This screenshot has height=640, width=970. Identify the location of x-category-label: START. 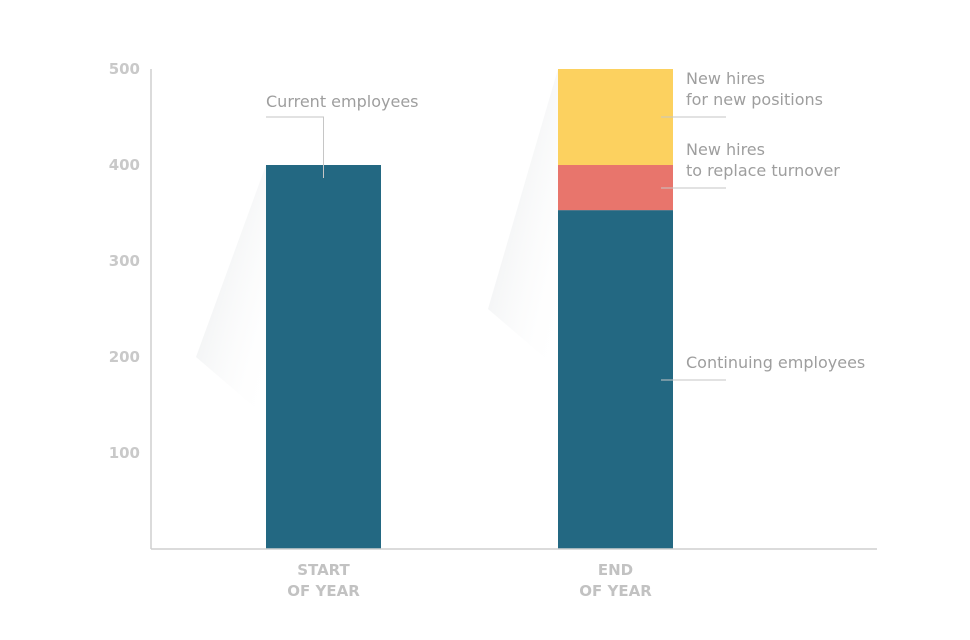
(323, 570).